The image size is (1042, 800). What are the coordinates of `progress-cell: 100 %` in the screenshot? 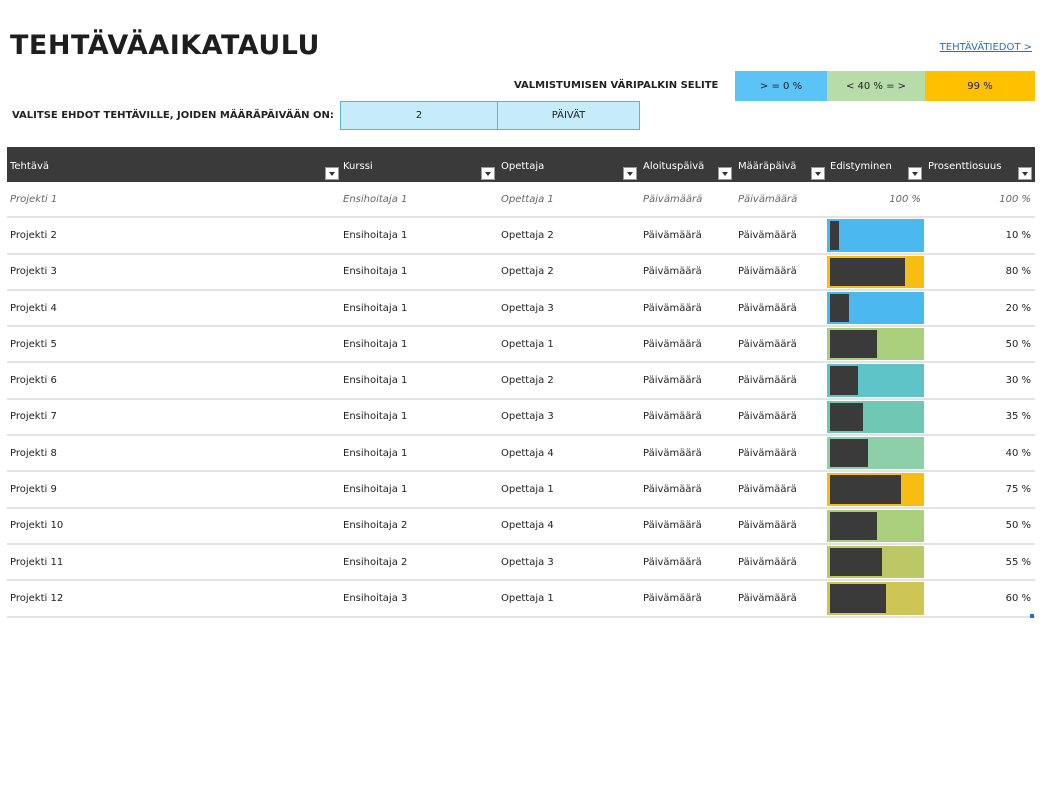 It's located at (905, 199).